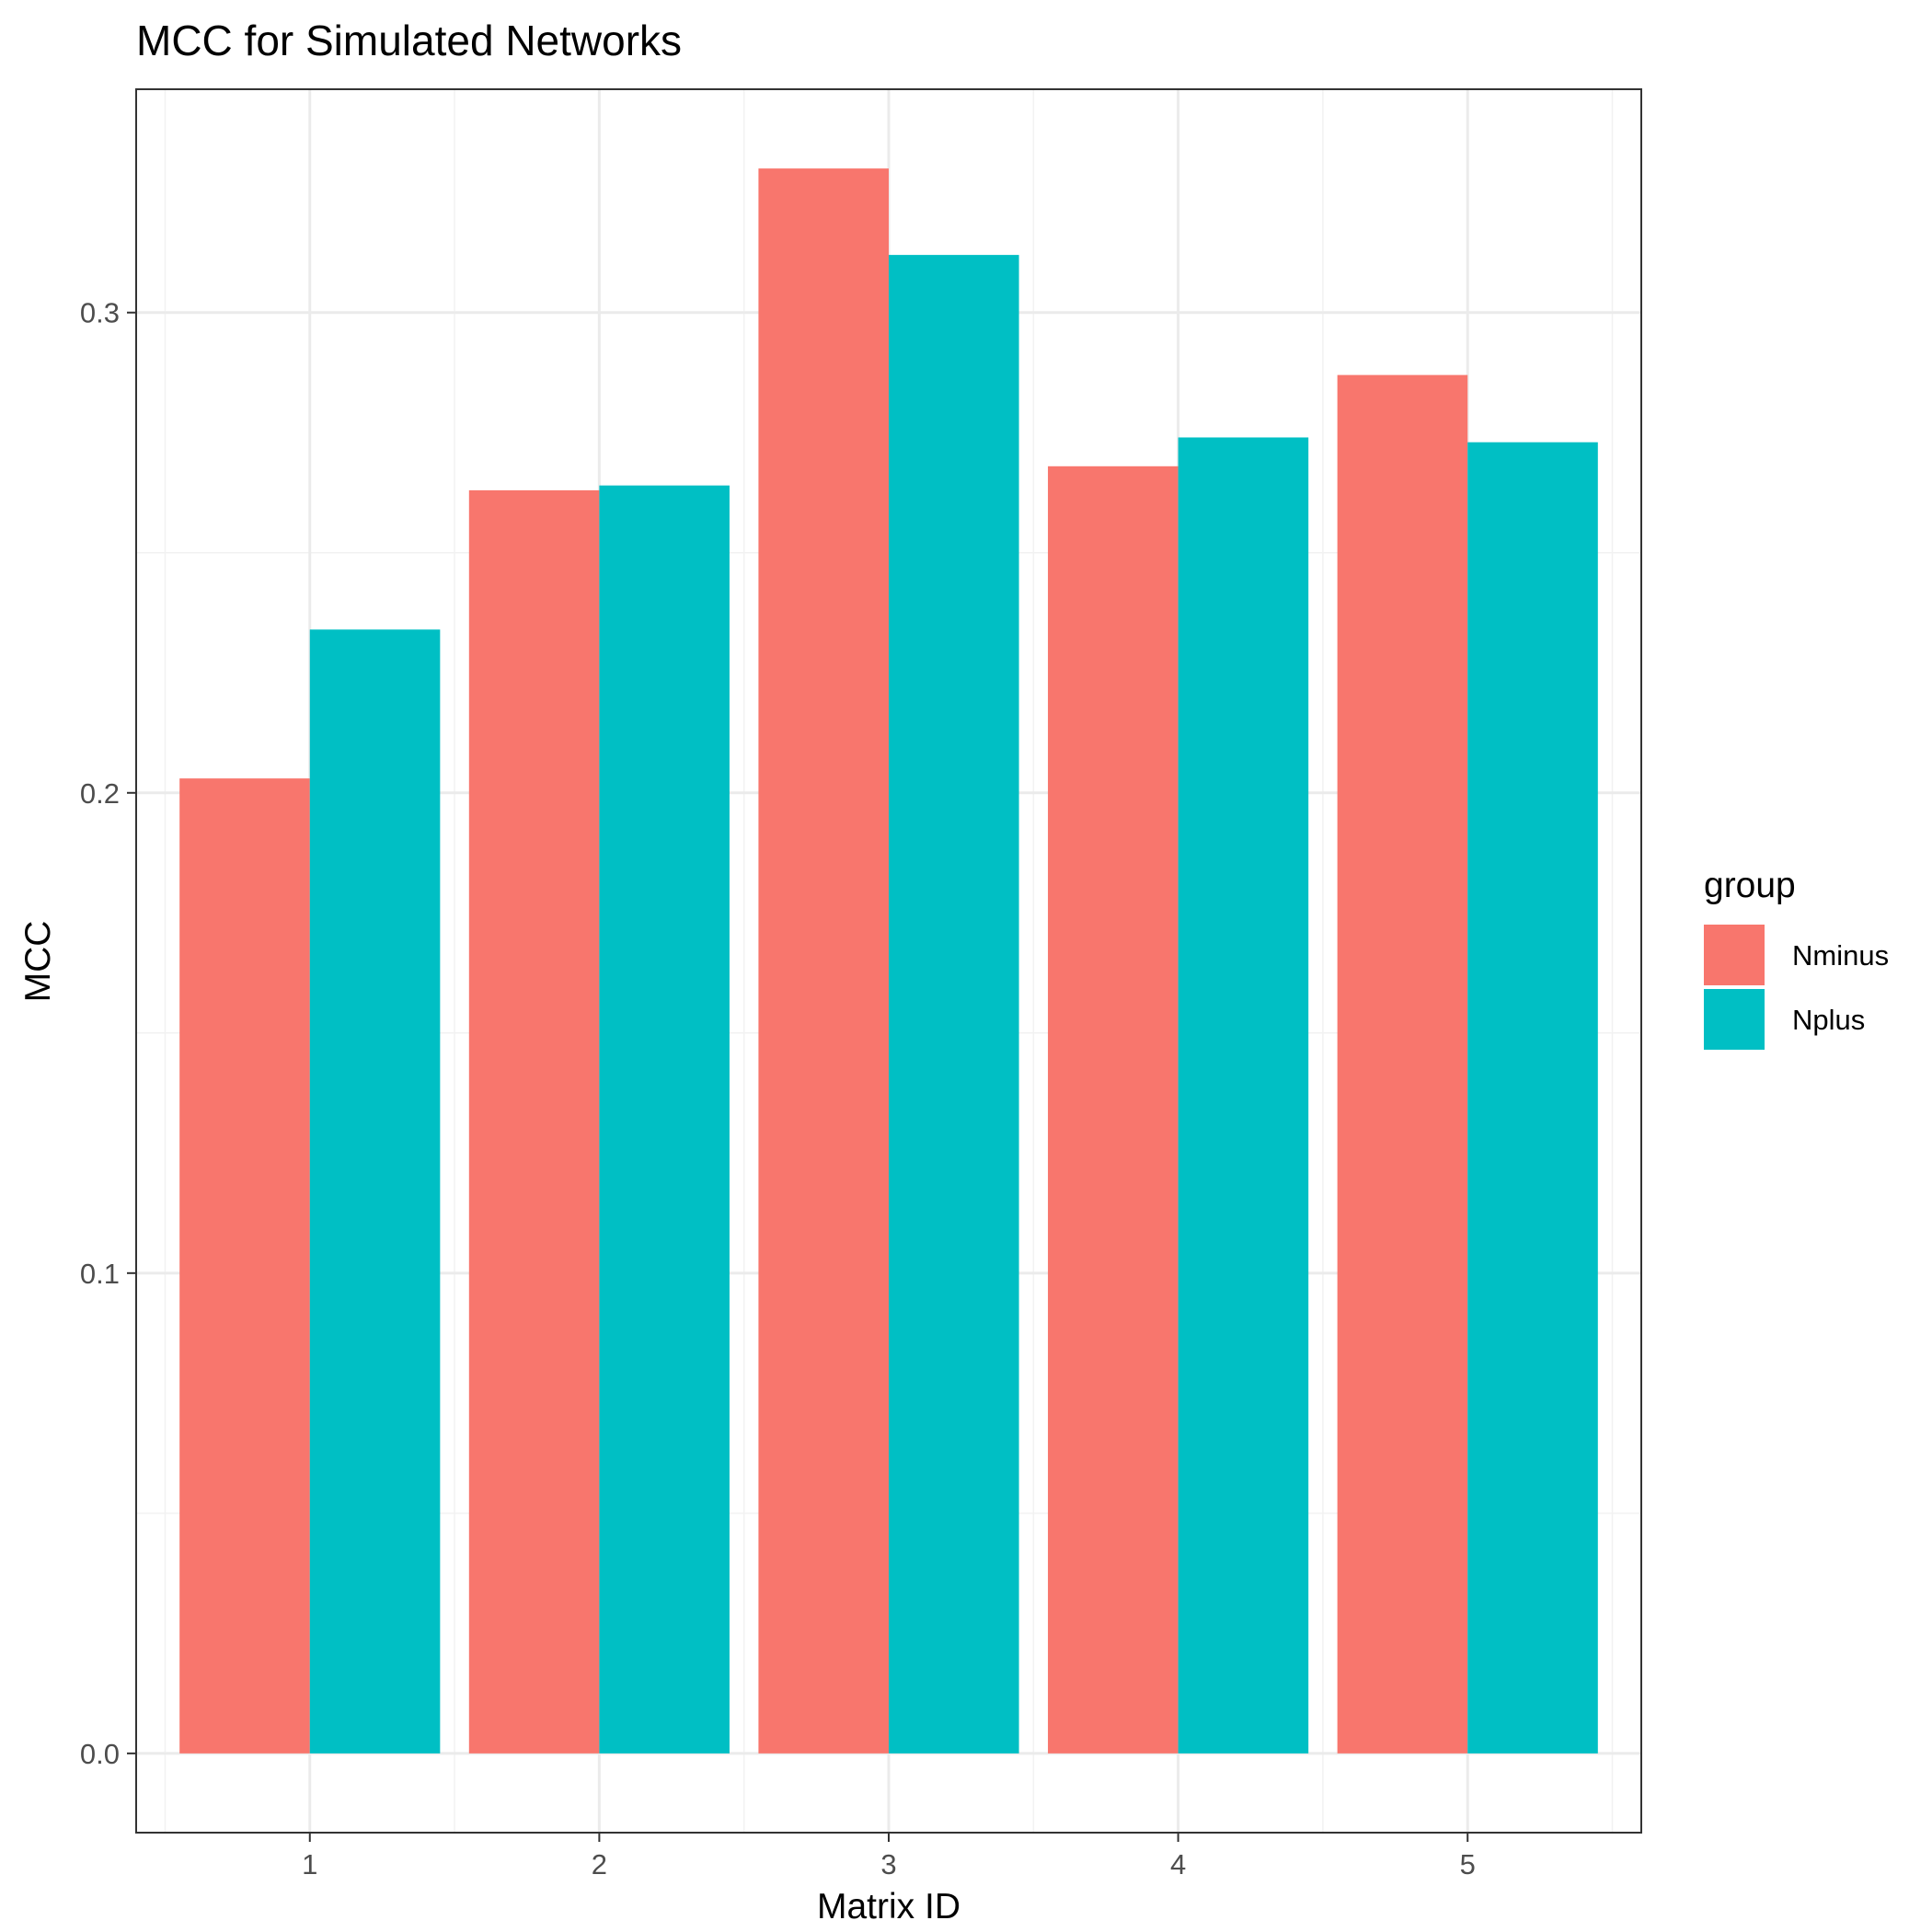 The image size is (1932, 1932). Describe the element at coordinates (409, 40) in the screenshot. I see `chart-title: MCC for Simulated Networks` at that location.